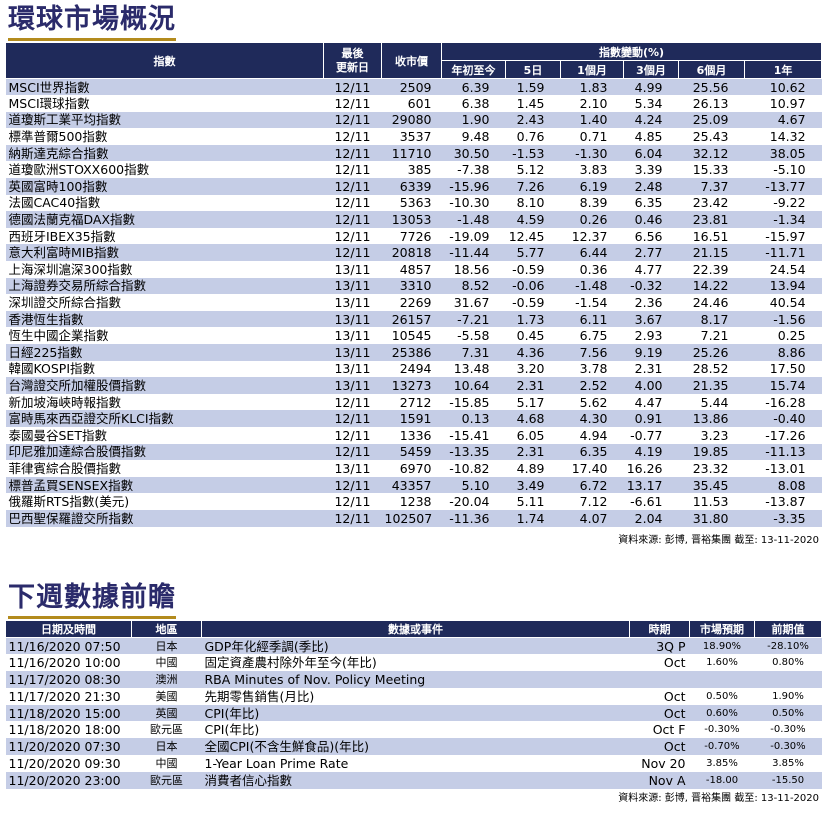 This screenshot has width=837, height=815. Describe the element at coordinates (68, 679) in the screenshot. I see `cell-datetime: 11/17/2020 08:30` at that location.